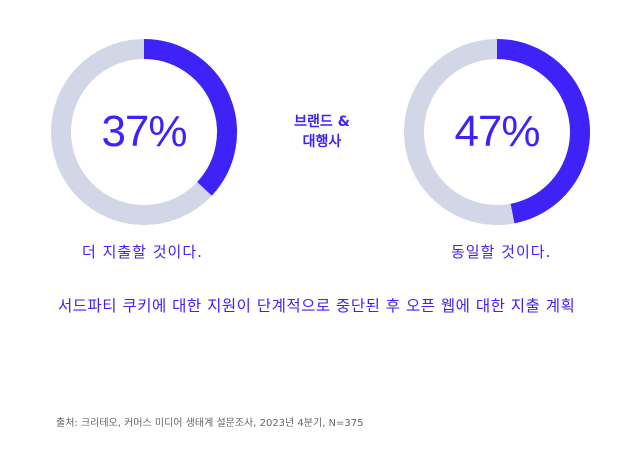 The width and height of the screenshot is (644, 468). I want to click on center-label: 브랜드 & 대행사, so click(322, 132).